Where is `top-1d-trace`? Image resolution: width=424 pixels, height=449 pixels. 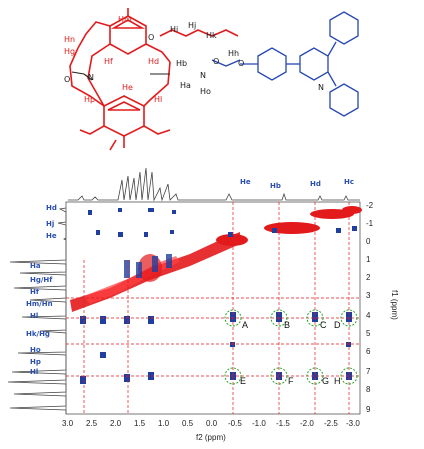 top-1d-trace is located at coordinates (214, 184).